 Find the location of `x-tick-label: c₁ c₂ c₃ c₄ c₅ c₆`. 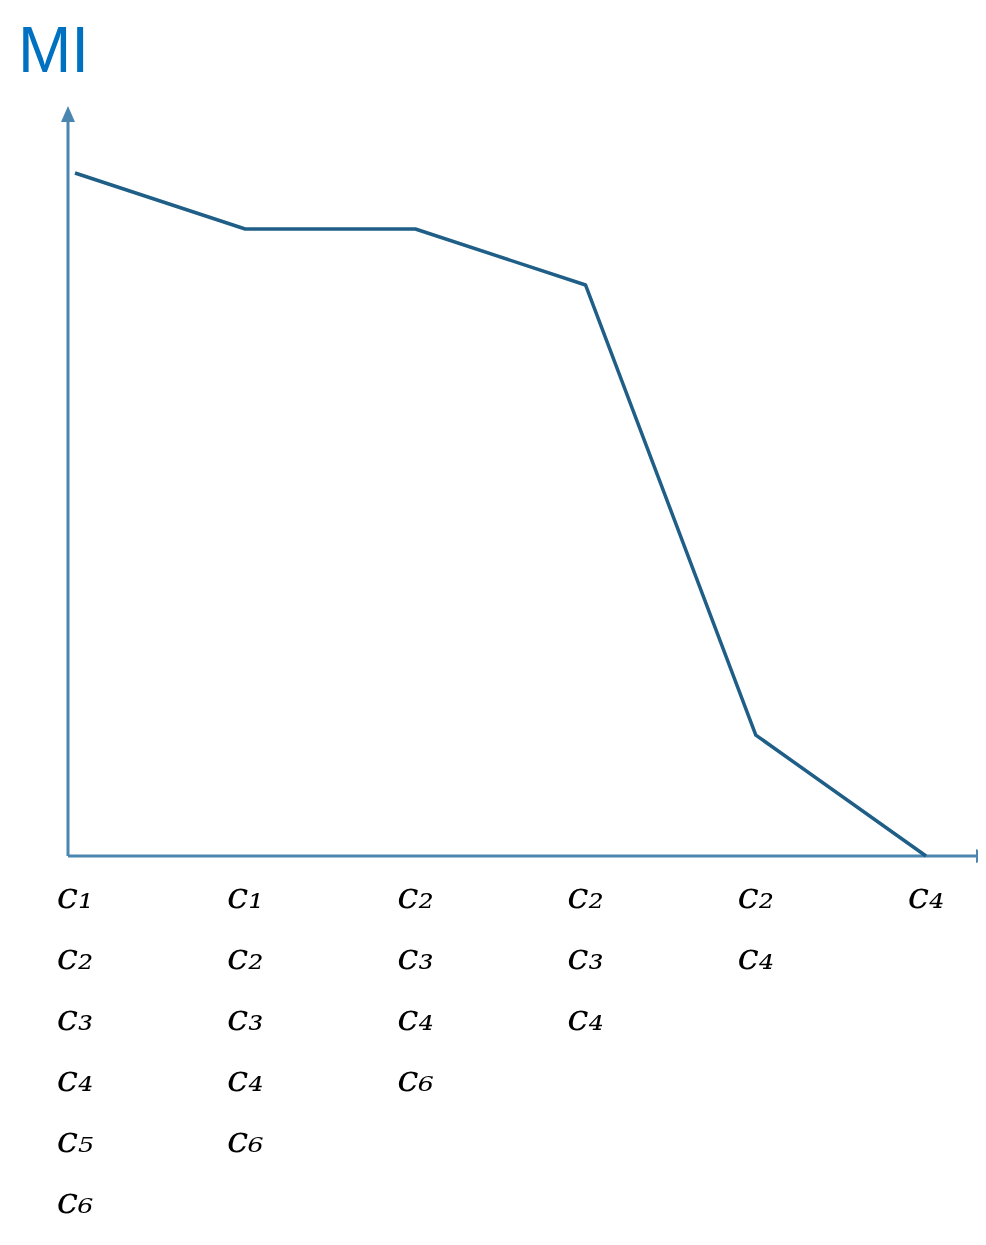

x-tick-label: c₁ c₂ c₃ c₄ c₅ c₆ is located at coordinates (75, 1047).